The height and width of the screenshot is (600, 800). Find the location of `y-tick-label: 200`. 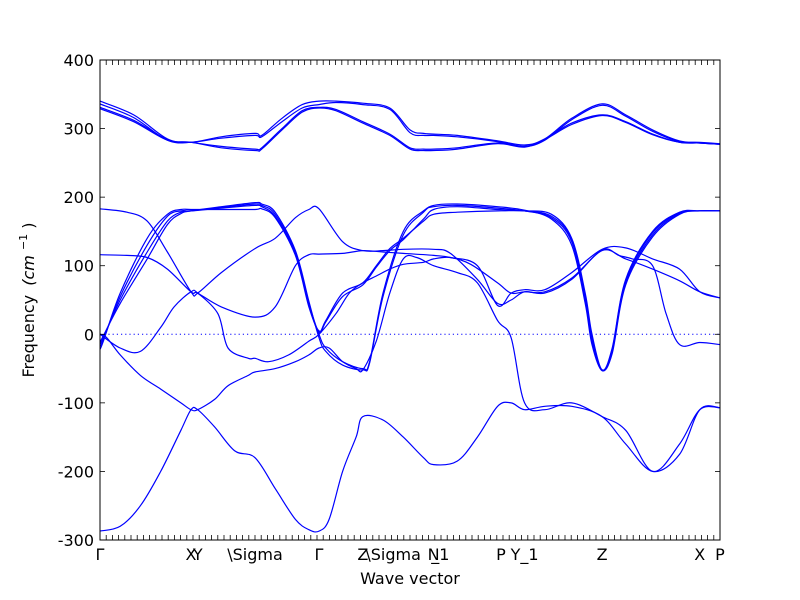

y-tick-label: 200 is located at coordinates (78, 197).